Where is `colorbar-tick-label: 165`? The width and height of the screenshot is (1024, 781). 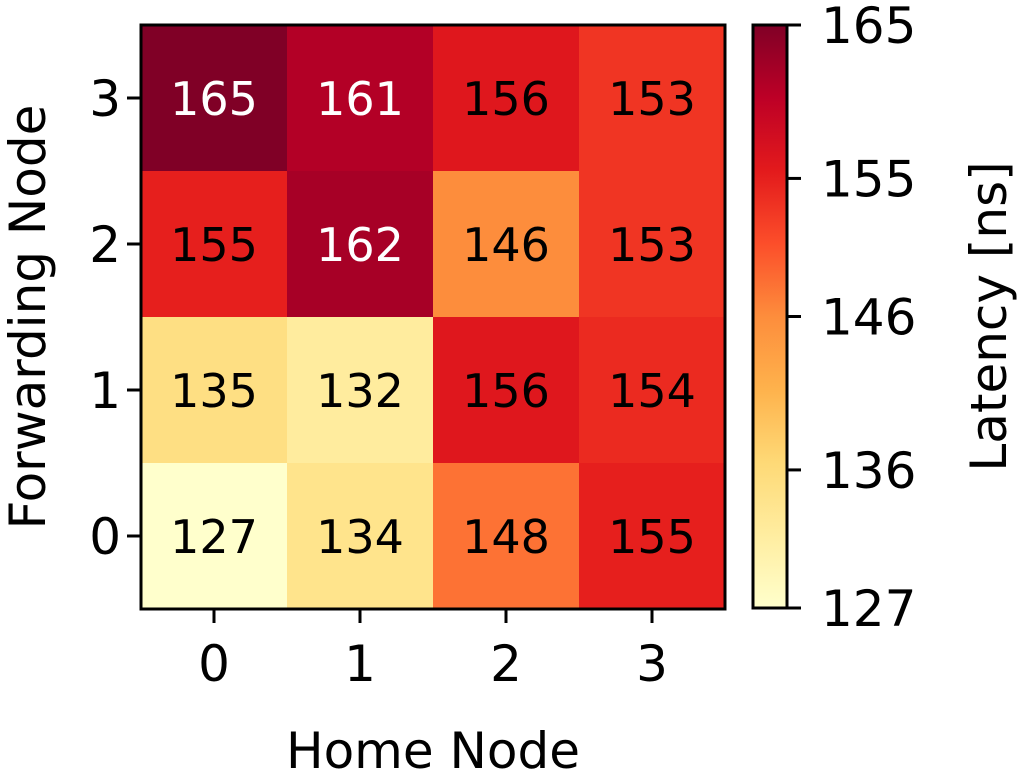 colorbar-tick-label: 165 is located at coordinates (868, 27).